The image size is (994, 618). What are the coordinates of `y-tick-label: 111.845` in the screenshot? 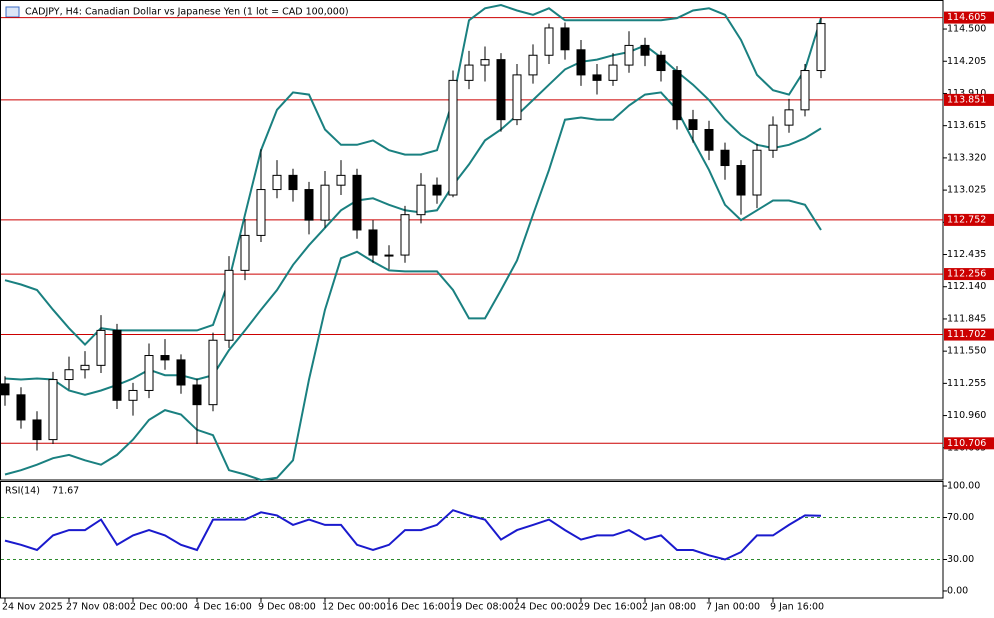 It's located at (966, 318).